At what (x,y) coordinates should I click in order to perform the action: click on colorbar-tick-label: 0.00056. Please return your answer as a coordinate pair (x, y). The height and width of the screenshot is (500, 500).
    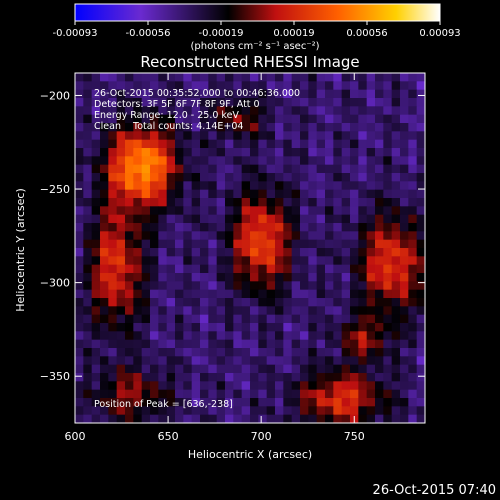
    Looking at the image, I should click on (366, 33).